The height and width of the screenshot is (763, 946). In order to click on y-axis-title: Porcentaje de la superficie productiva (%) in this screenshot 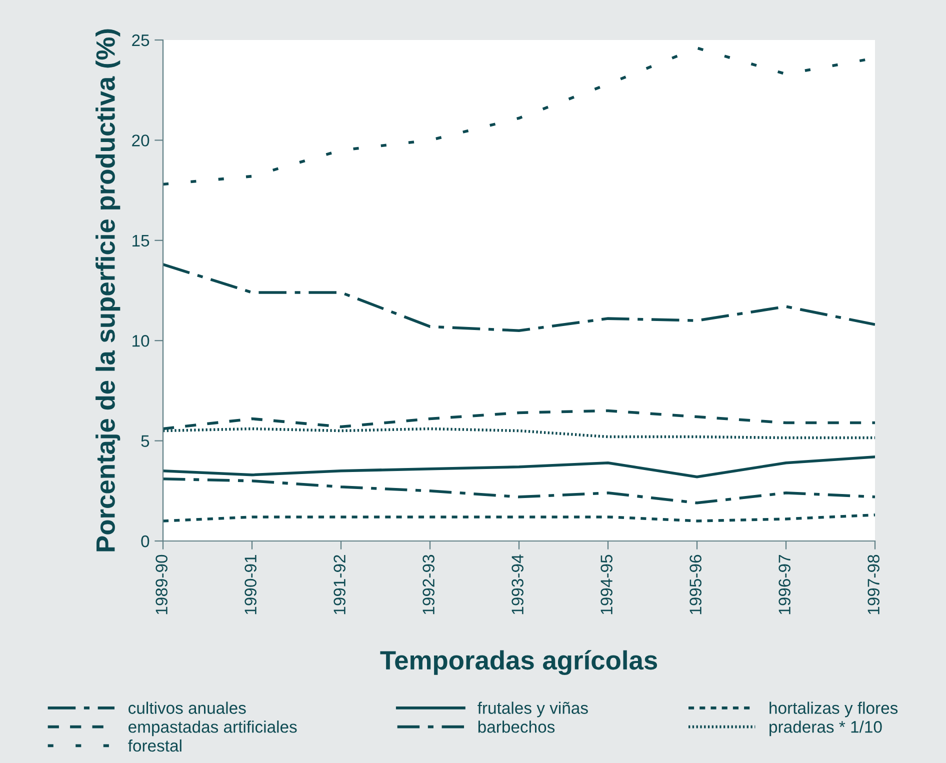, I will do `click(108, 290)`.